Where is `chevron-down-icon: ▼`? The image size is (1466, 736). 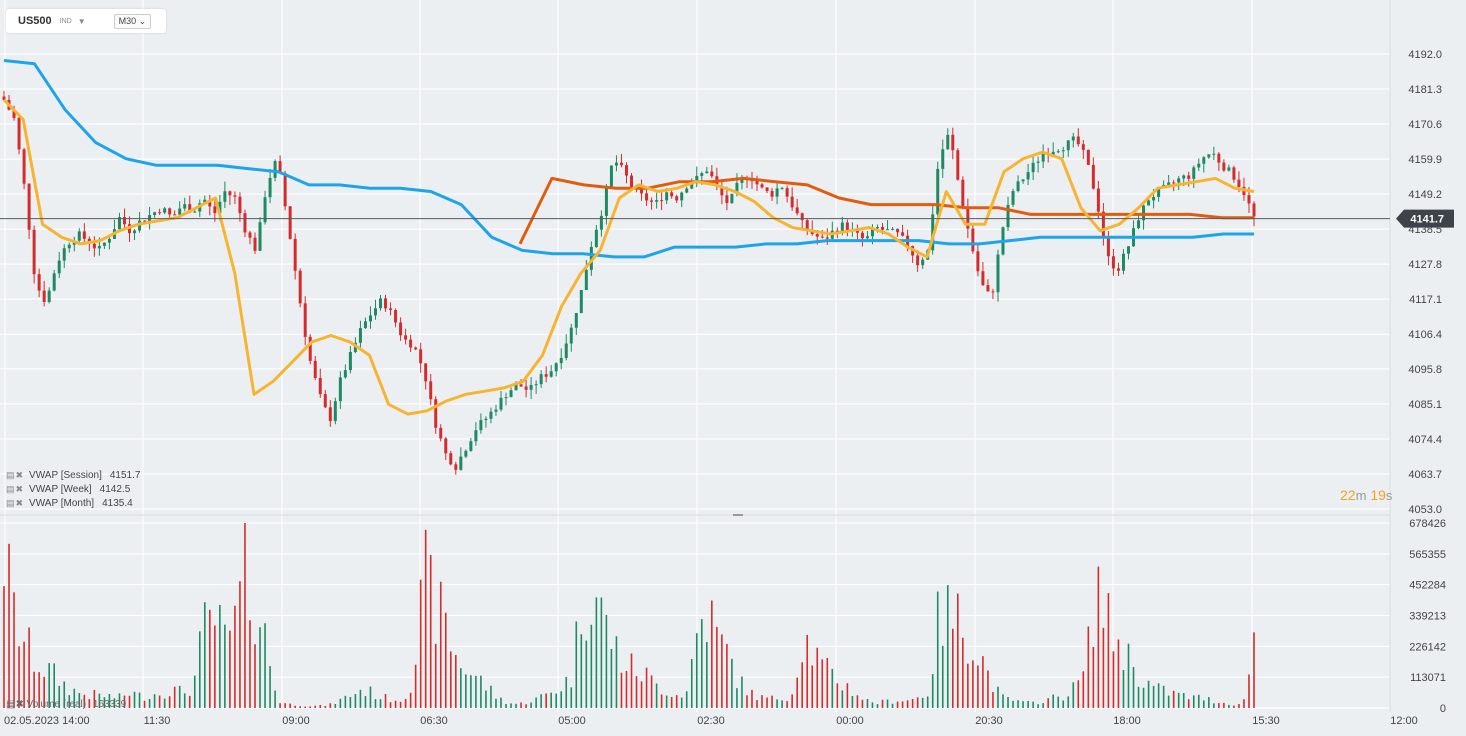 chevron-down-icon: ▼ is located at coordinates (81, 21).